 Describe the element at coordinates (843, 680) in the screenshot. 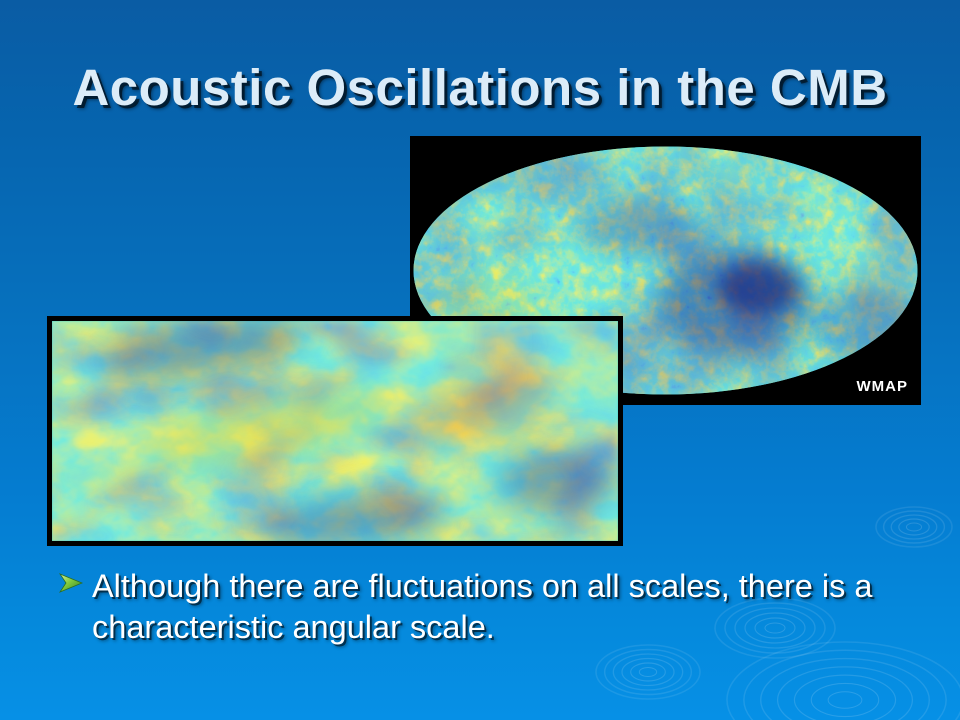

I see `ripple-large-bottom` at that location.